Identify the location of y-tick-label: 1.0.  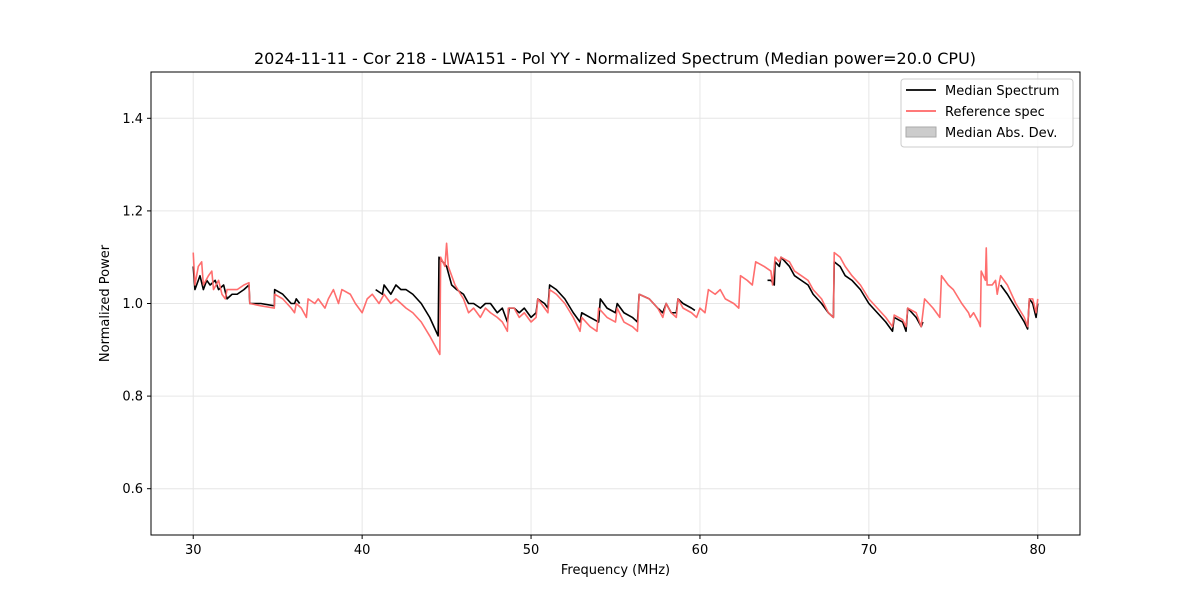
(132, 304).